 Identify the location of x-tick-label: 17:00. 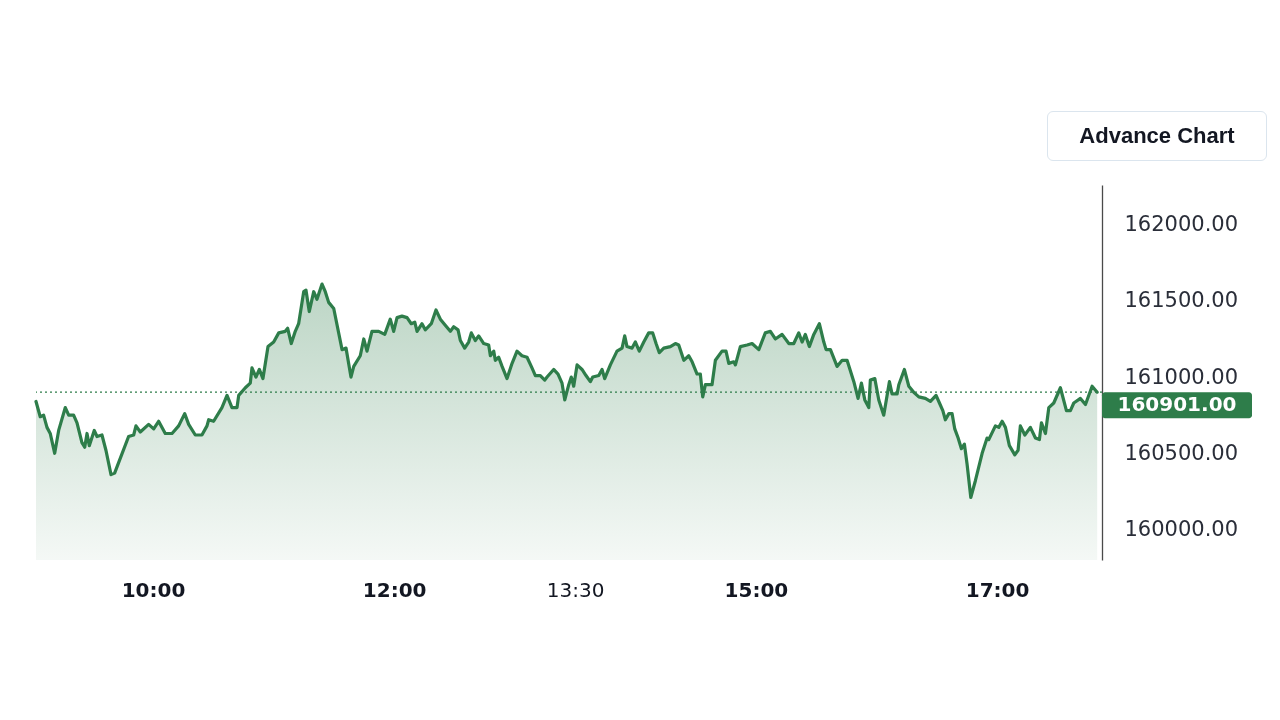
(997, 589).